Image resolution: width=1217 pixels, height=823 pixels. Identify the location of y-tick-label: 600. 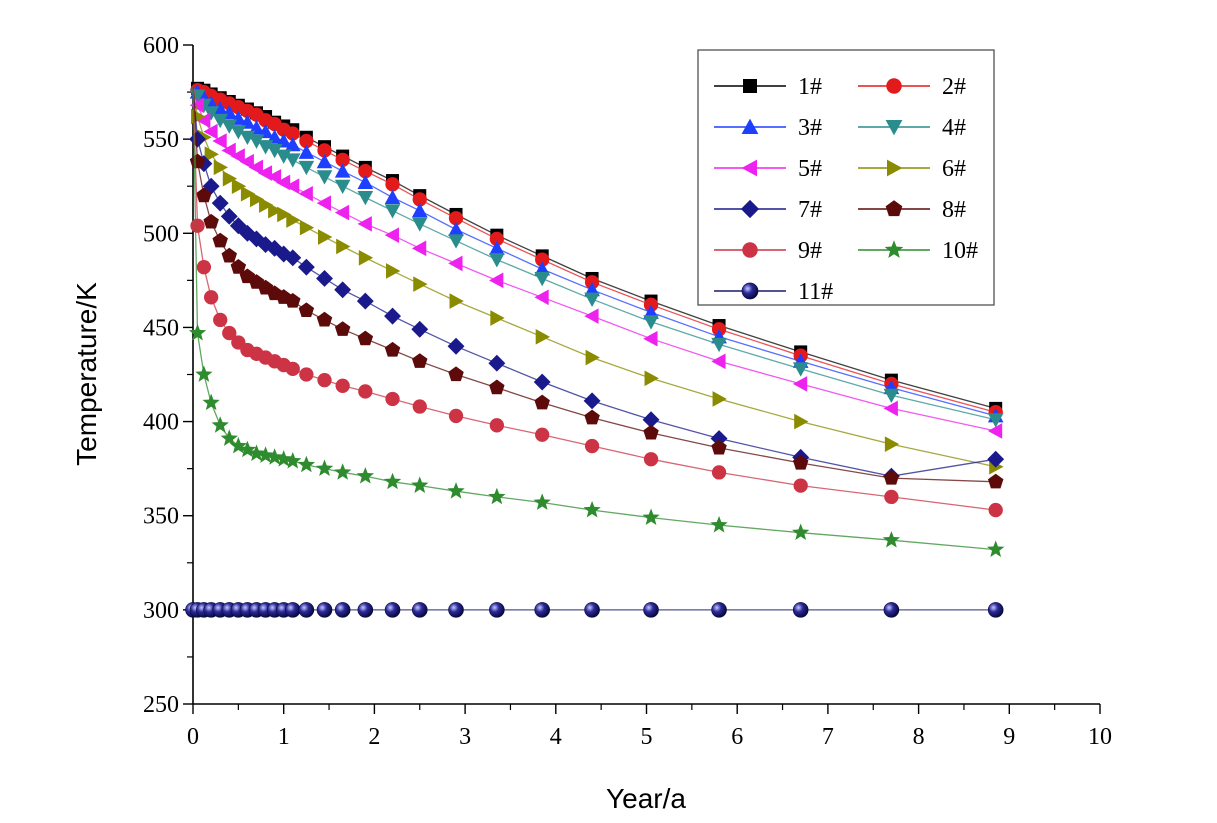
(161, 46).